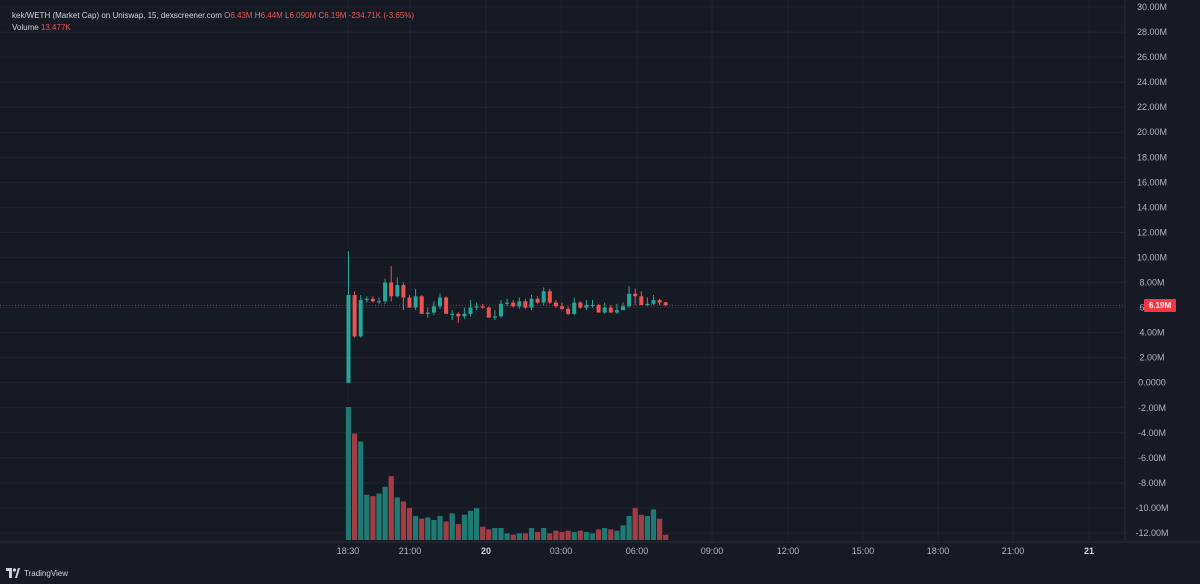 The height and width of the screenshot is (584, 1200). Describe the element at coordinates (1151, 358) in the screenshot. I see `price-axis-label: 2.00M` at that location.